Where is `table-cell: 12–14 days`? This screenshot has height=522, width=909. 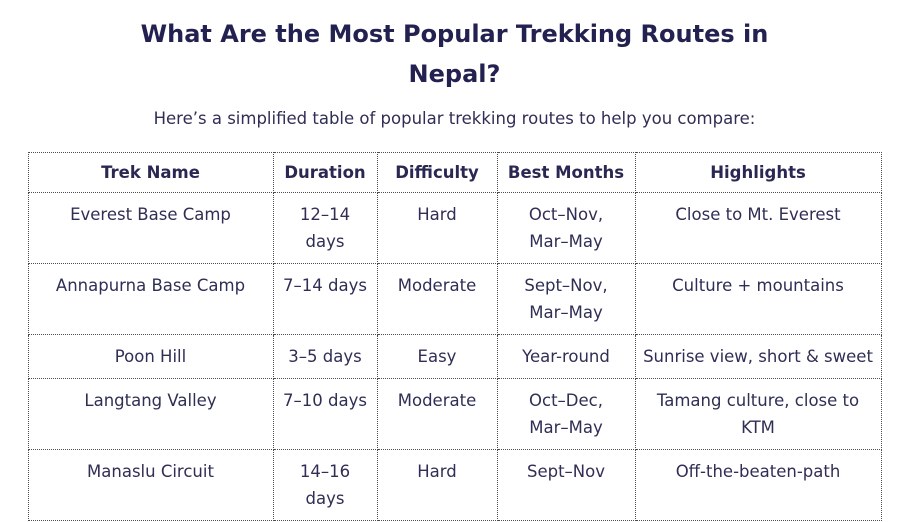
table-cell: 12–14 days is located at coordinates (325, 228).